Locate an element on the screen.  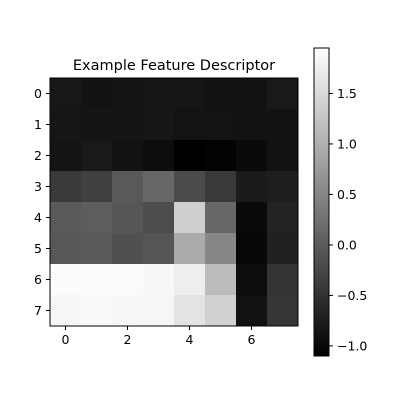
heatmap-cell-r0-c7 is located at coordinates (283, 94).